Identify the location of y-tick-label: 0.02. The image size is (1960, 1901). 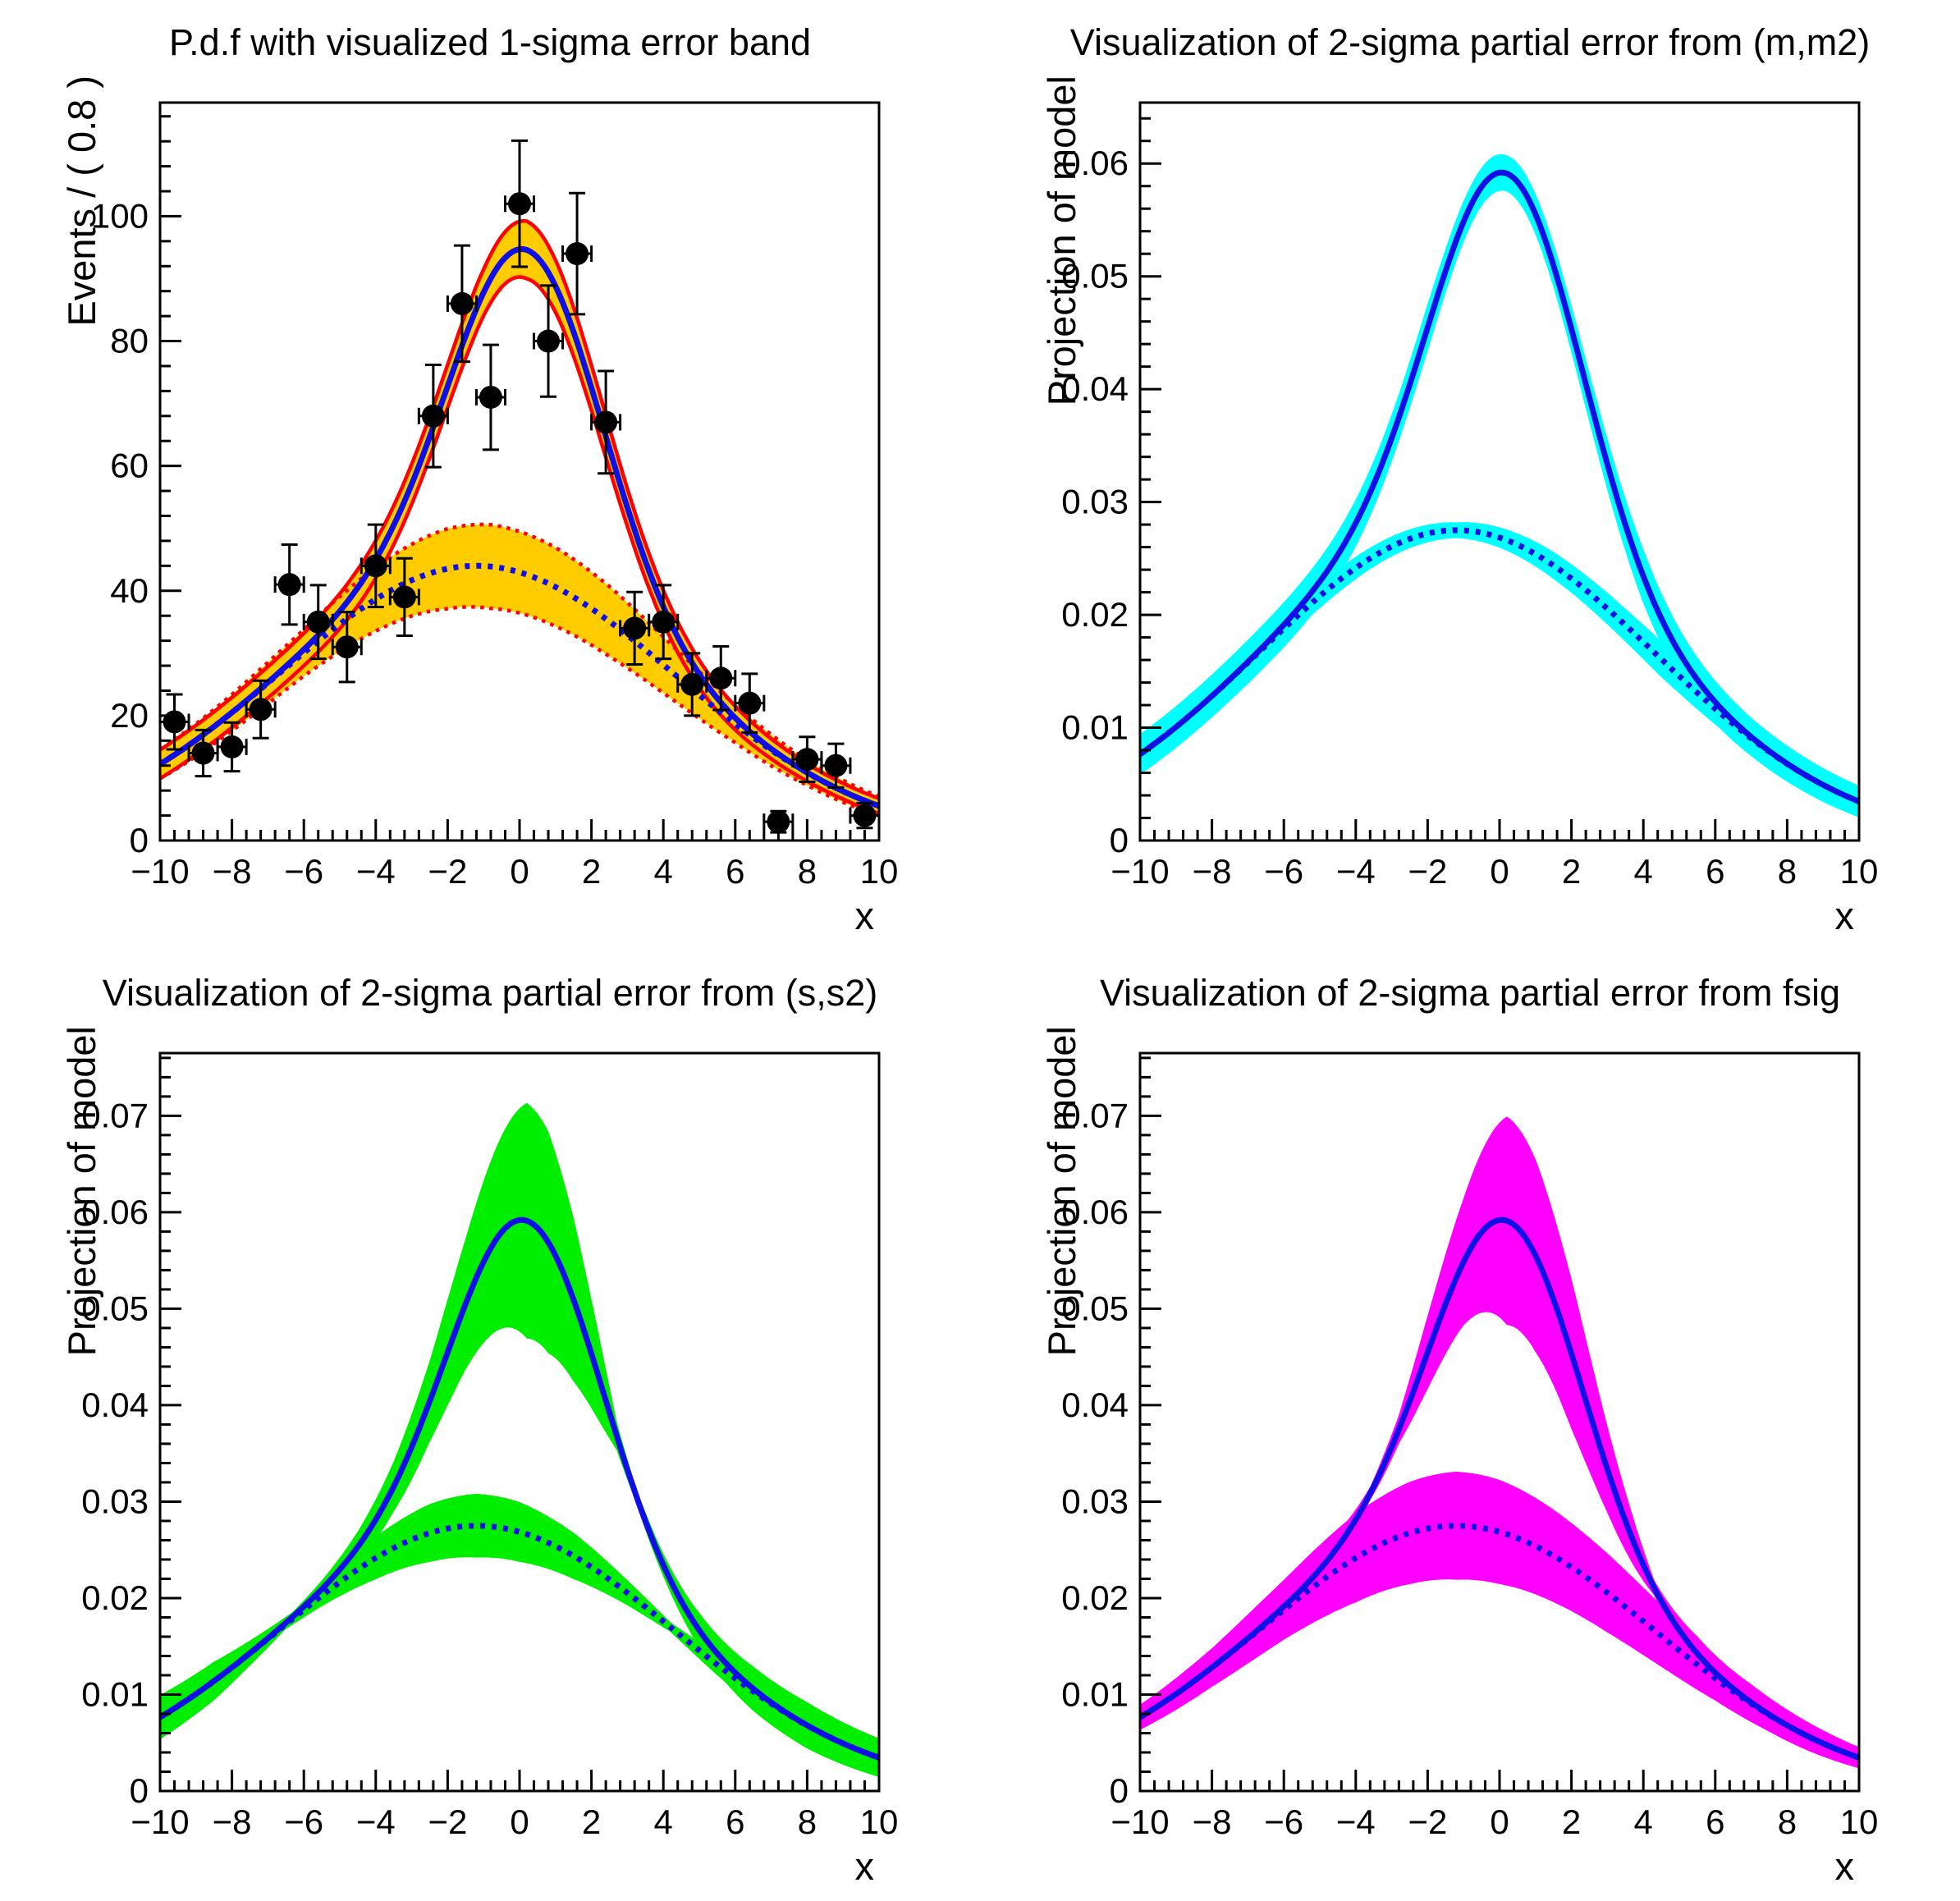
(1095, 1597).